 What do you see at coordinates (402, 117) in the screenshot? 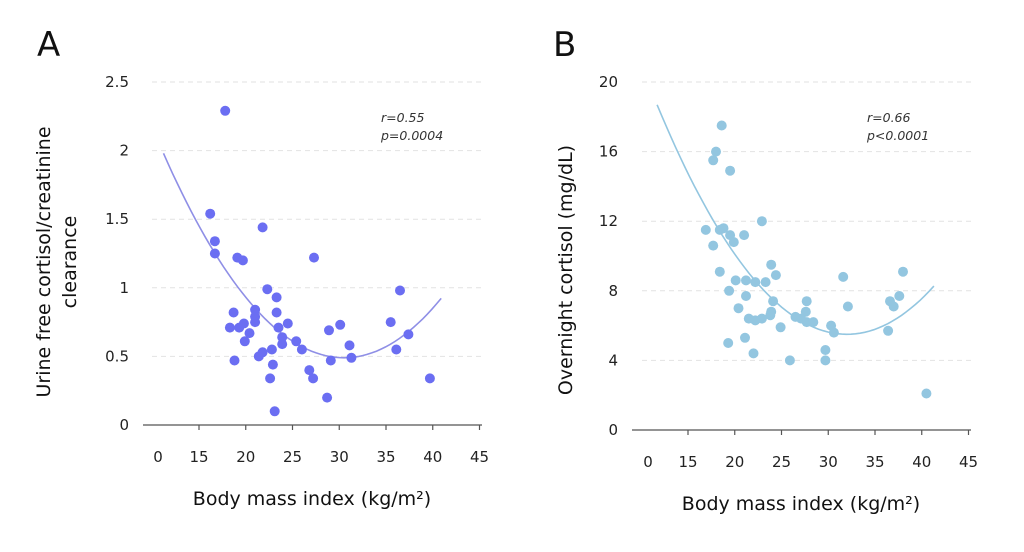
I see `annotation-r-a: r=0.55` at bounding box center [402, 117].